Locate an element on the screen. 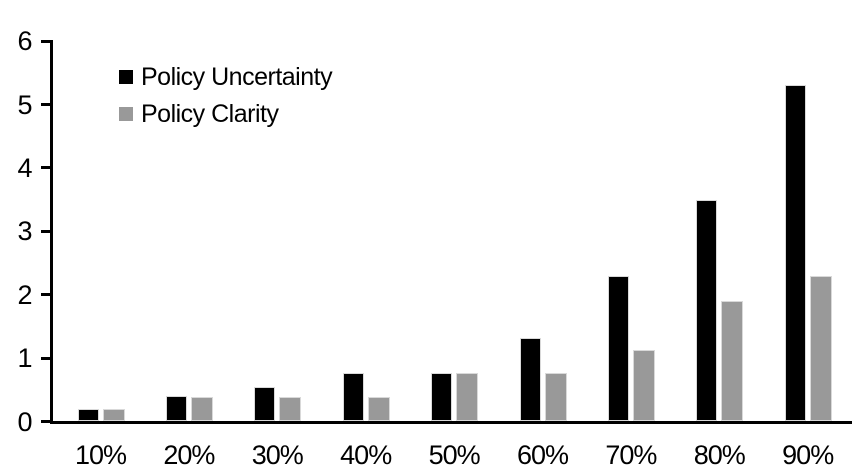 The width and height of the screenshot is (852, 475). legend-item-policy-uncertainty: Policy Uncertainty is located at coordinates (226, 77).